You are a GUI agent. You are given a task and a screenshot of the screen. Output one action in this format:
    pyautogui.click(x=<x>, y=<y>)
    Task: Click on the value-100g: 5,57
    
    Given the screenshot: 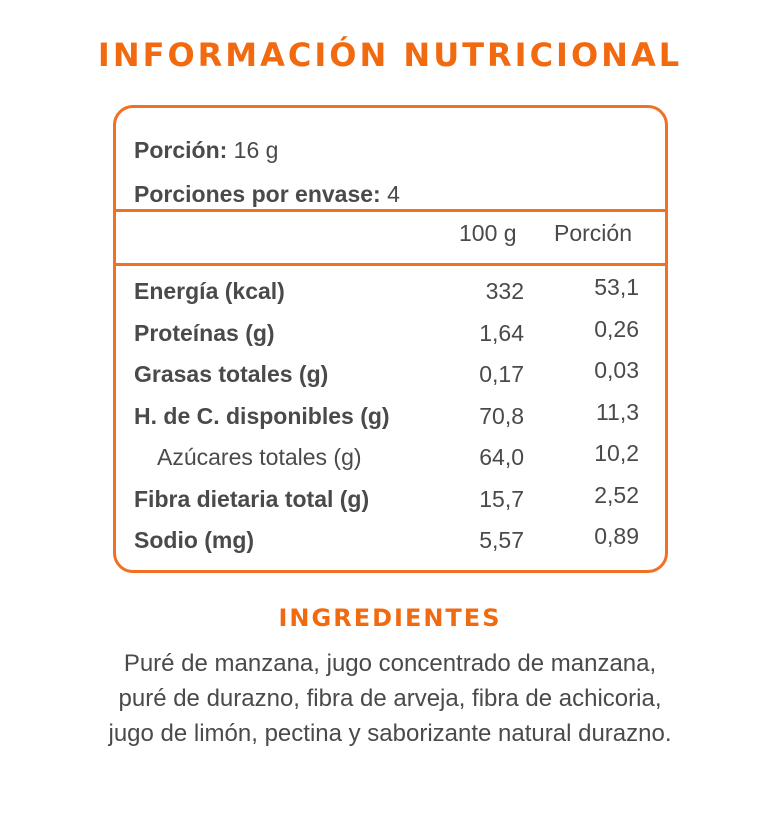 What is the action you would take?
    pyautogui.click(x=501, y=540)
    